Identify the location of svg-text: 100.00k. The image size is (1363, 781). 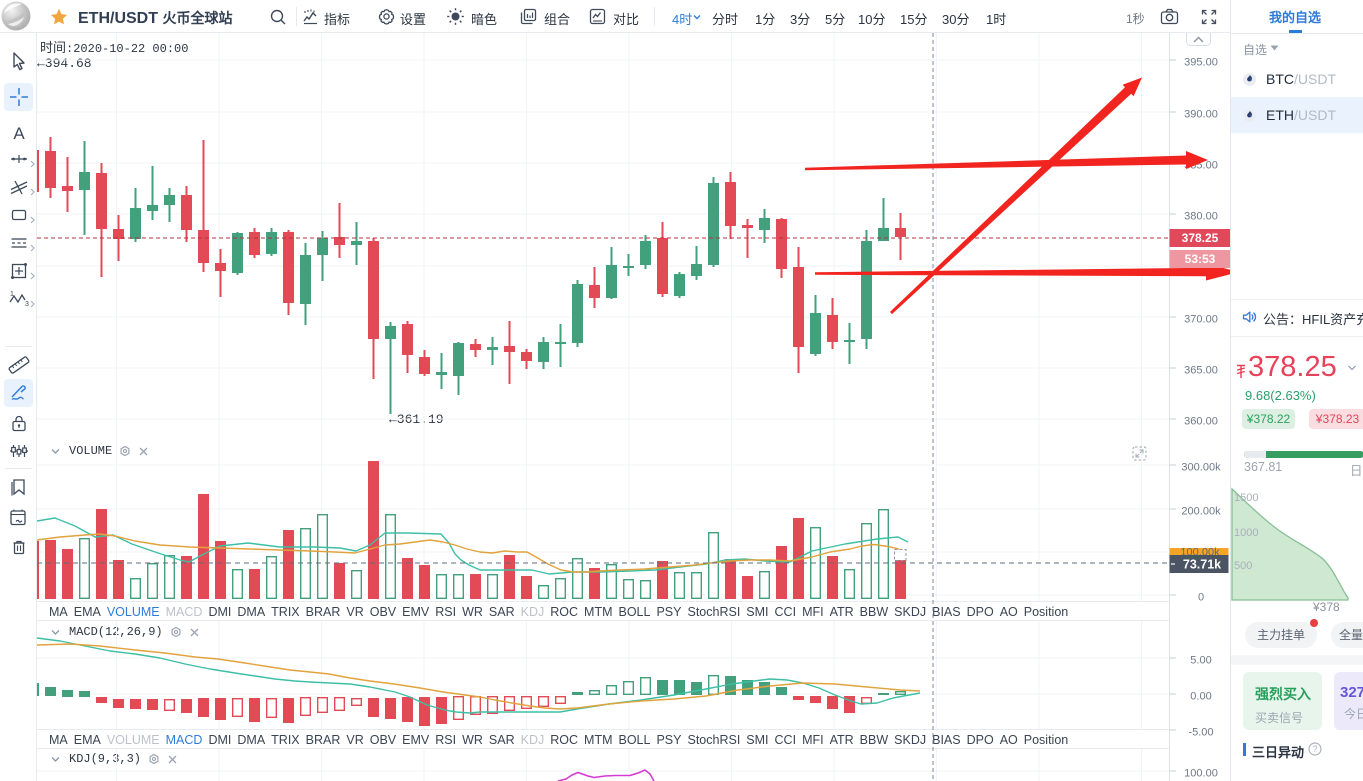
(1200, 553).